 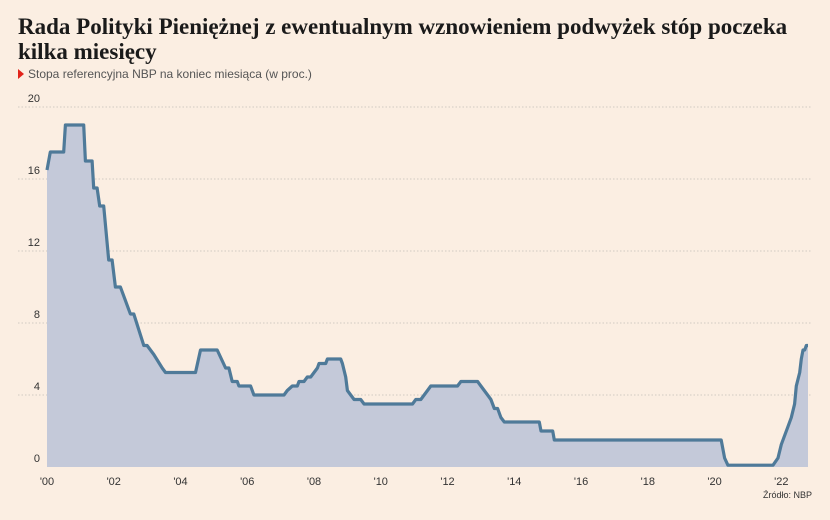 What do you see at coordinates (37, 459) in the screenshot?
I see `y-tick-label: 0` at bounding box center [37, 459].